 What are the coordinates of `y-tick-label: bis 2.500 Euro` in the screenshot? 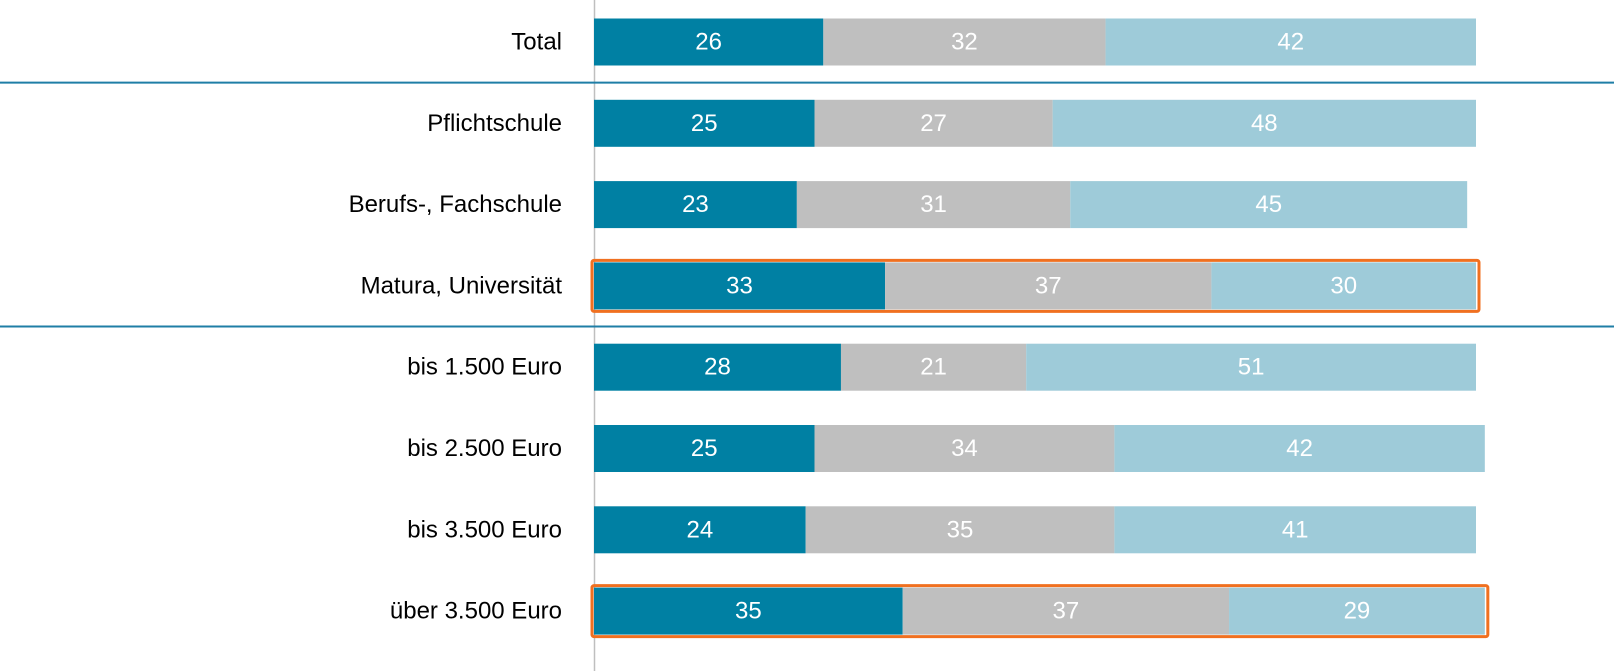 It's located at (484, 448).